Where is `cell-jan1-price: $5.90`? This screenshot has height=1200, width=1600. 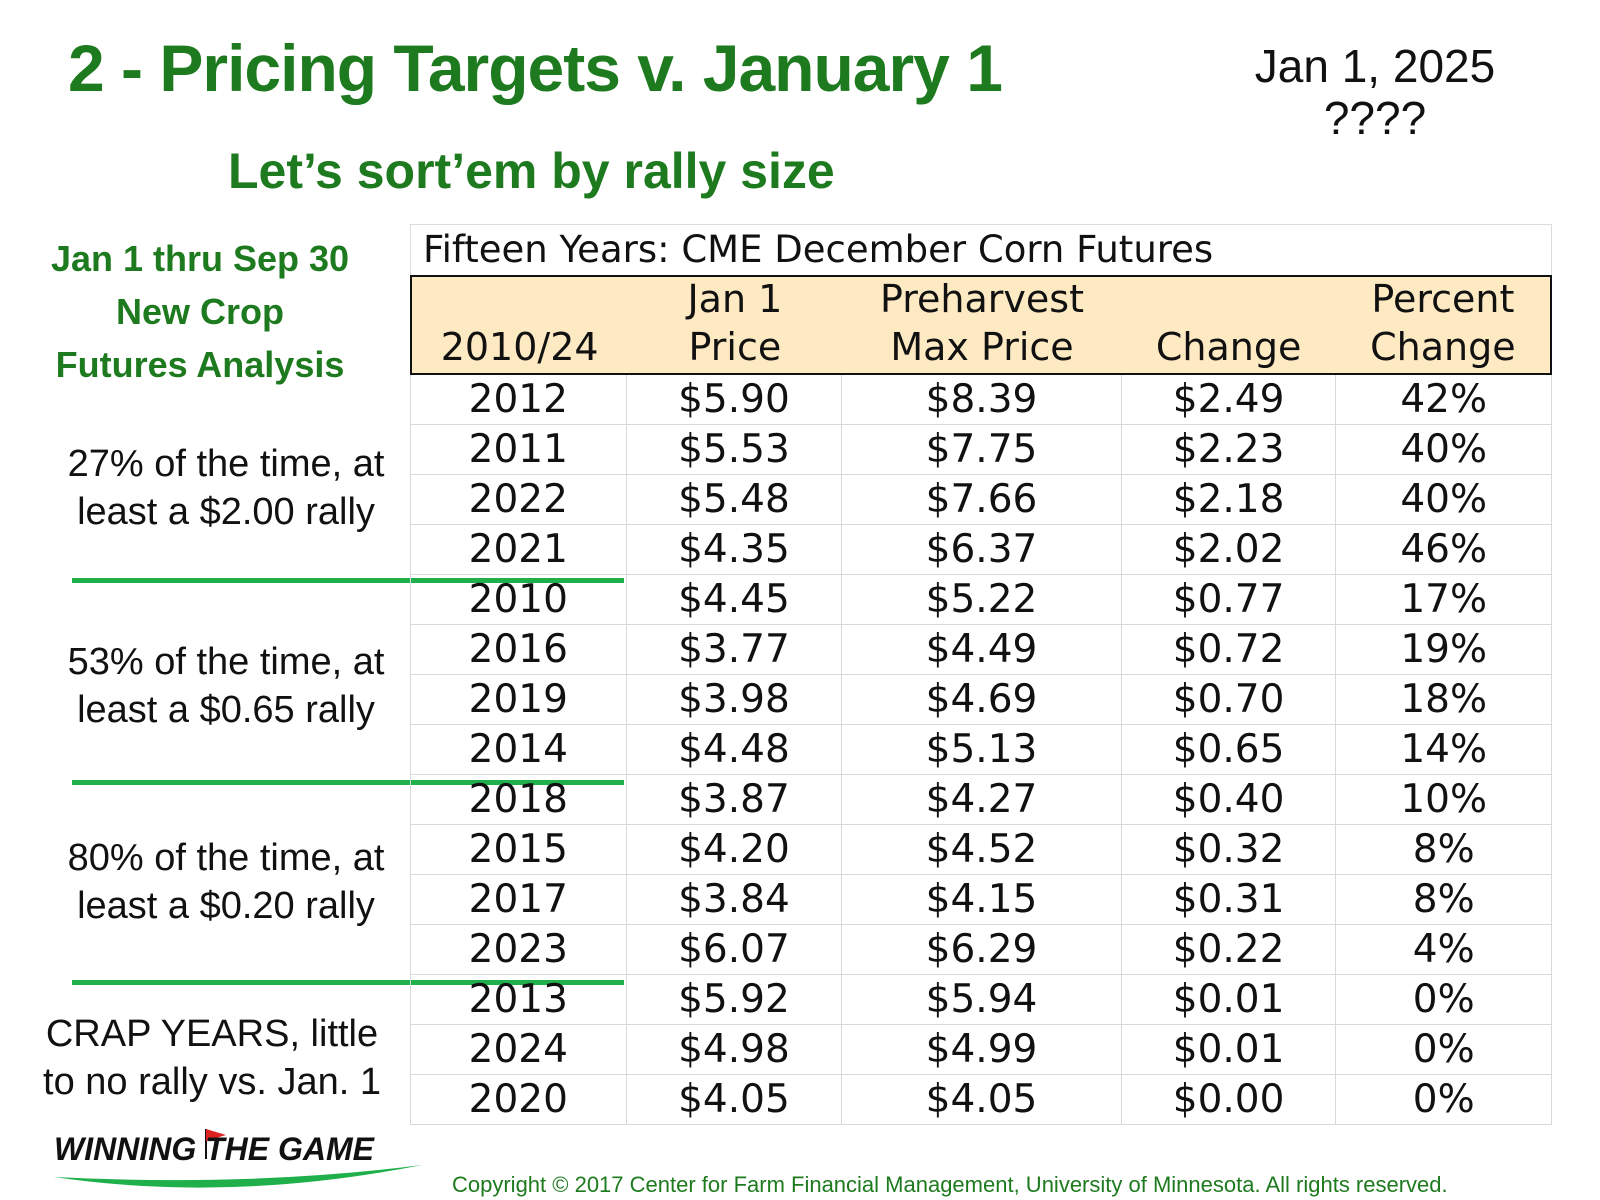 cell-jan1-price: $5.90 is located at coordinates (735, 399).